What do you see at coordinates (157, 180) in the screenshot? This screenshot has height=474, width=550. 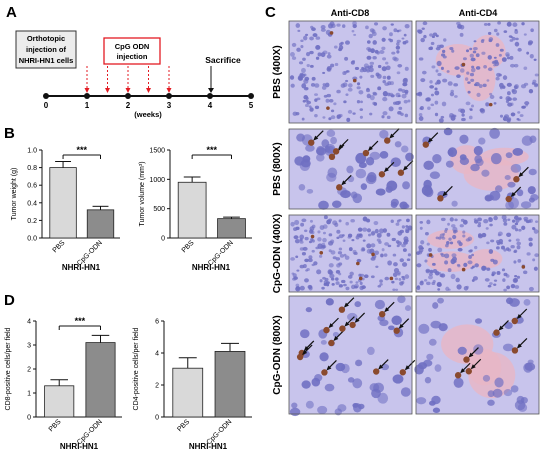 I see `y-tick-label: 1000` at bounding box center [157, 180].